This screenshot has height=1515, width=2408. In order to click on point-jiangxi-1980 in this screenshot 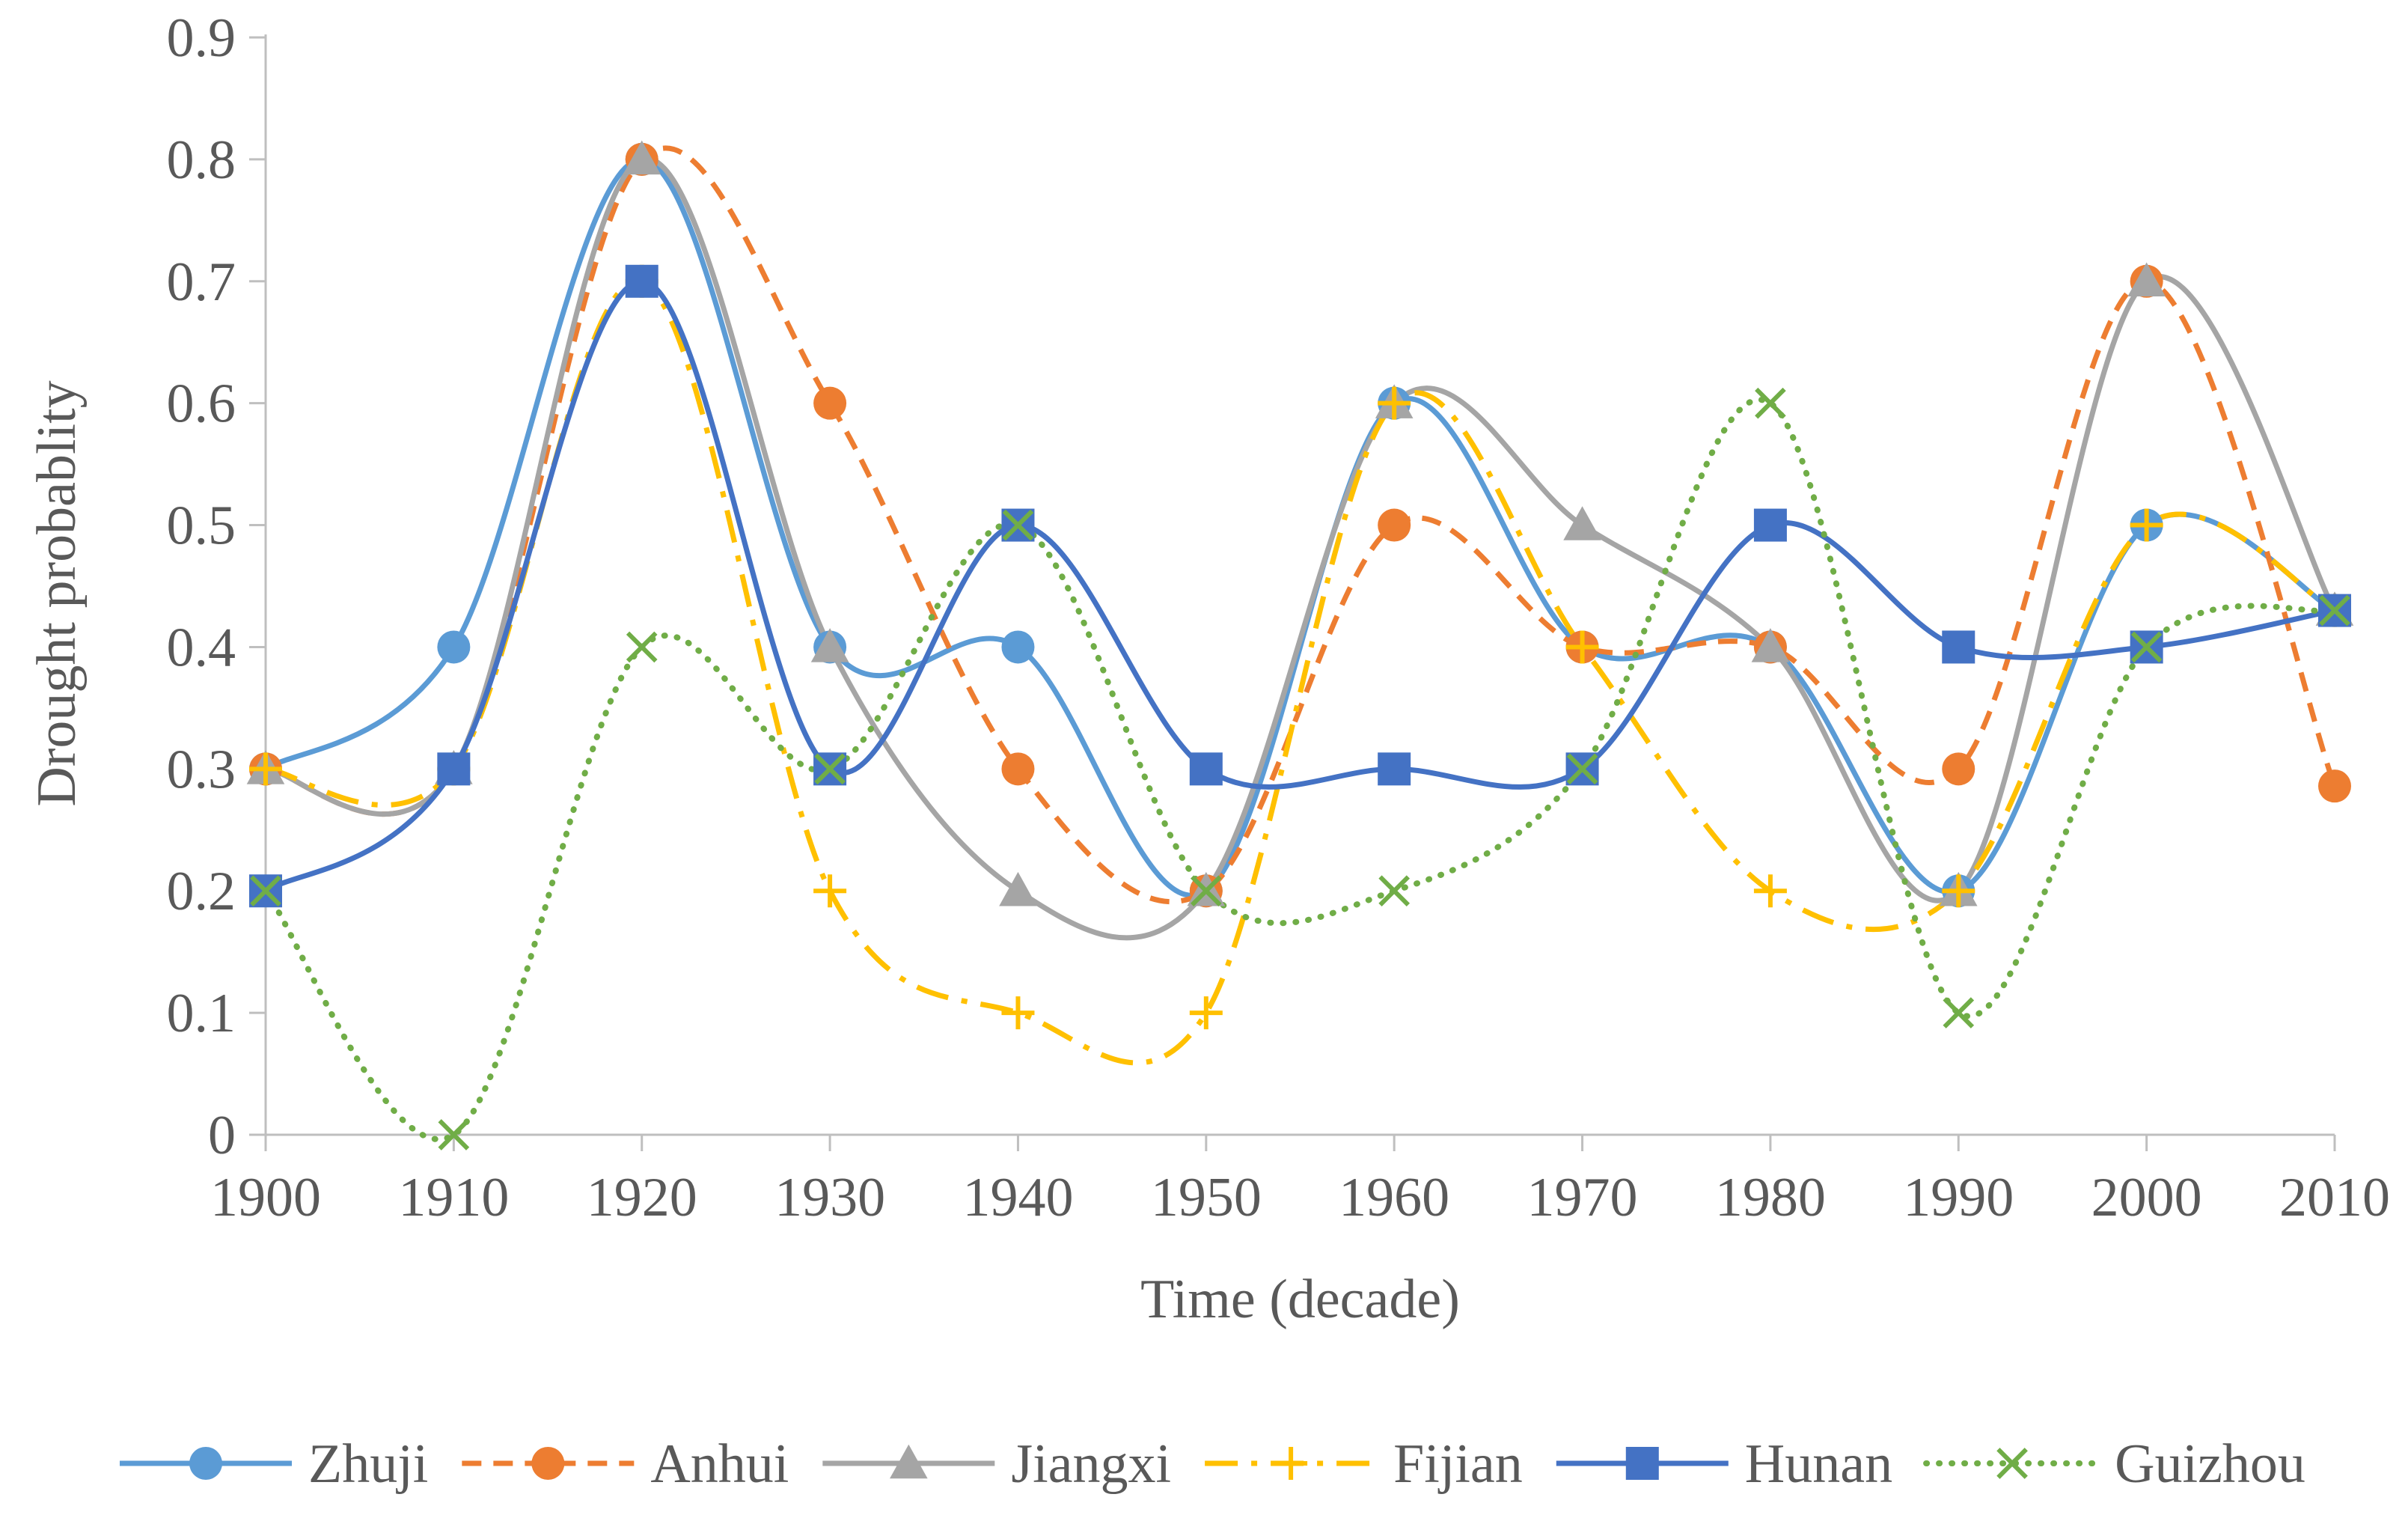, I will do `click(1770, 645)`.